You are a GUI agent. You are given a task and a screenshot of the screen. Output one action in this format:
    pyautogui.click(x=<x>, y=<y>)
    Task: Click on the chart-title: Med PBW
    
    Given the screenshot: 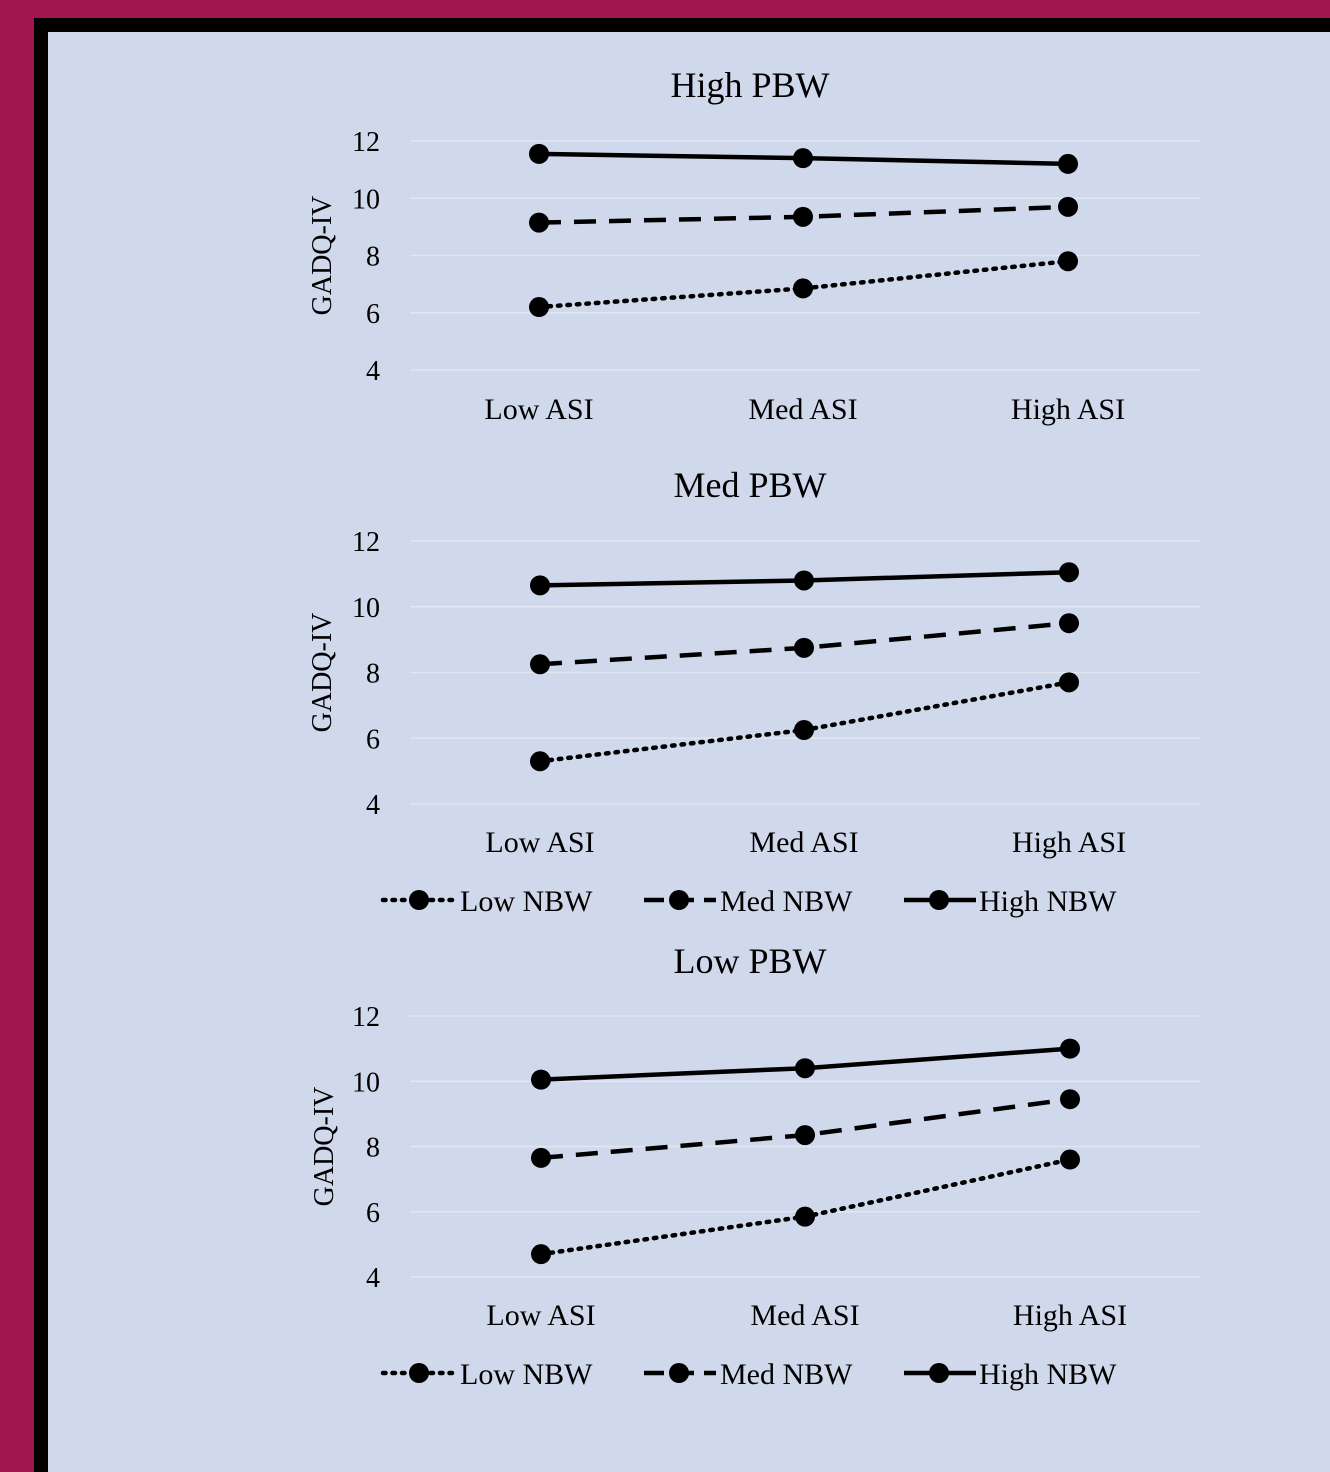 What is the action you would take?
    pyautogui.click(x=750, y=485)
    